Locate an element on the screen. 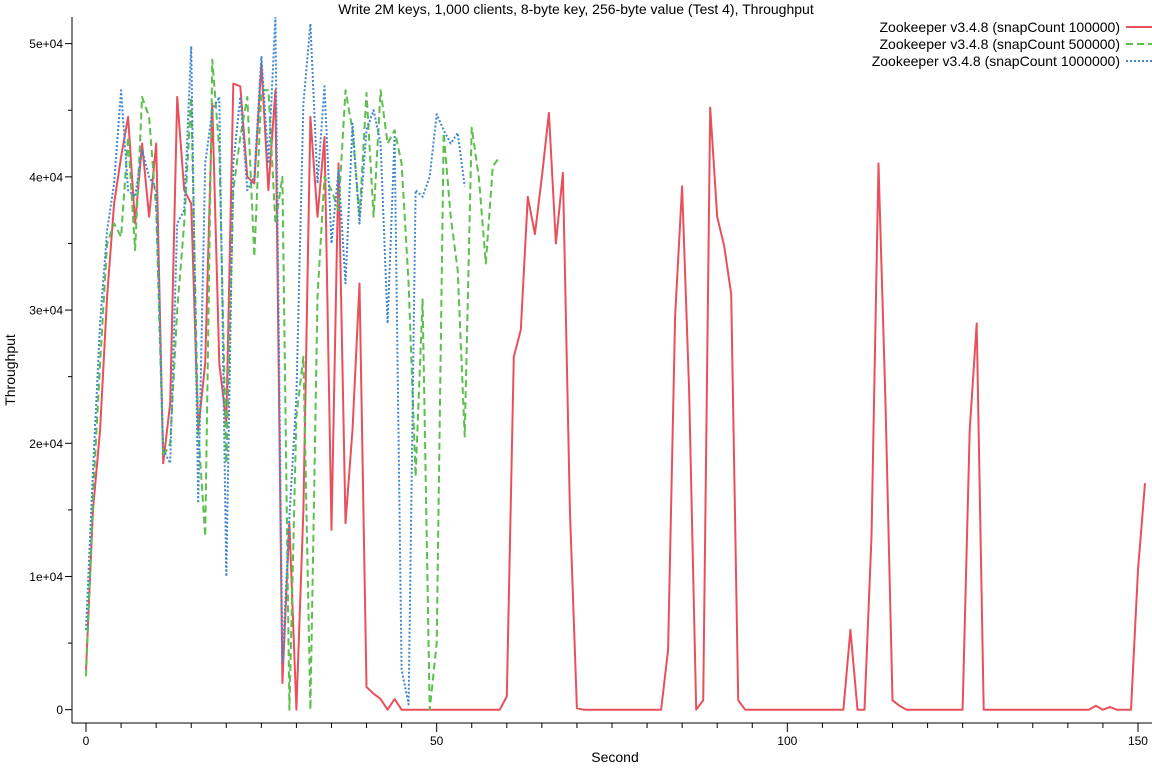 The image size is (1152, 768). y-axis-label: Throughput is located at coordinates (10, 370).